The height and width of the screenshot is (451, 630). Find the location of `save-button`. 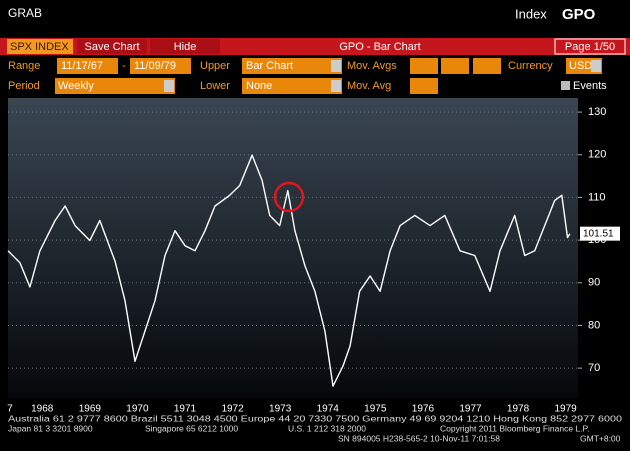

save-button is located at coordinates (112, 46).